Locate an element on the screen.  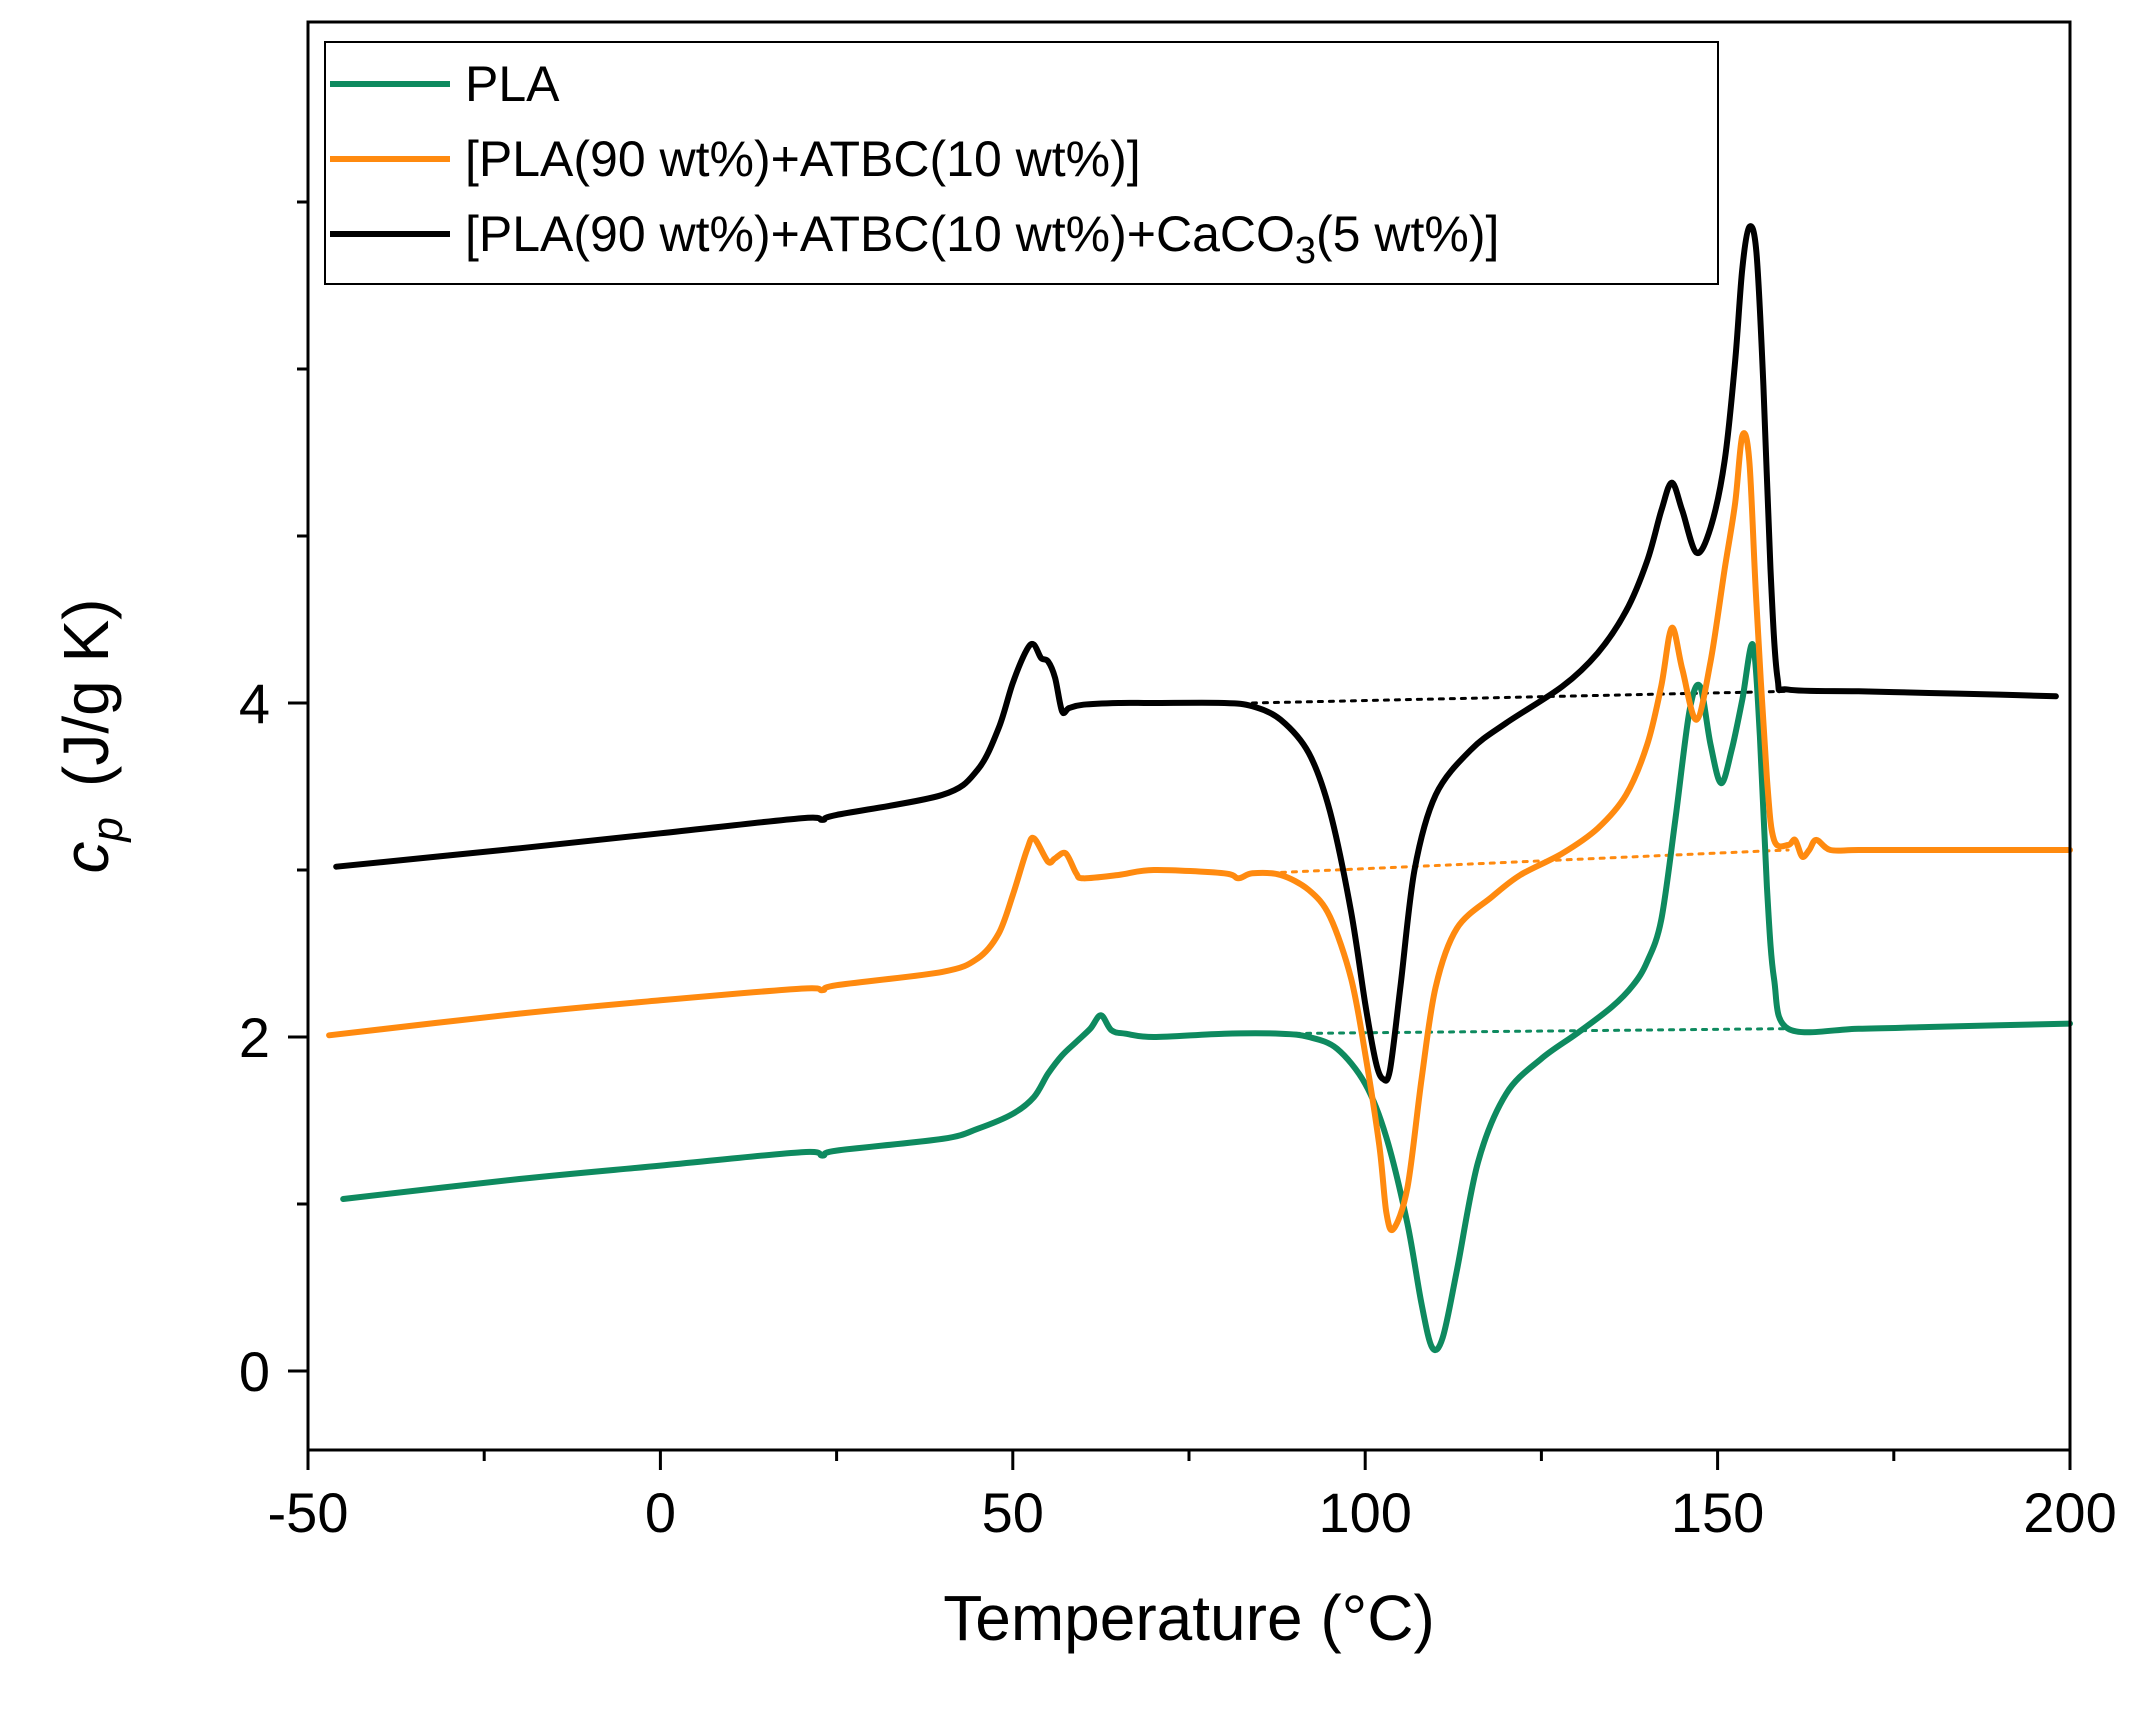
x-ticks-layer: -50 0 50 100 150 200 is located at coordinates (1192, 1497).